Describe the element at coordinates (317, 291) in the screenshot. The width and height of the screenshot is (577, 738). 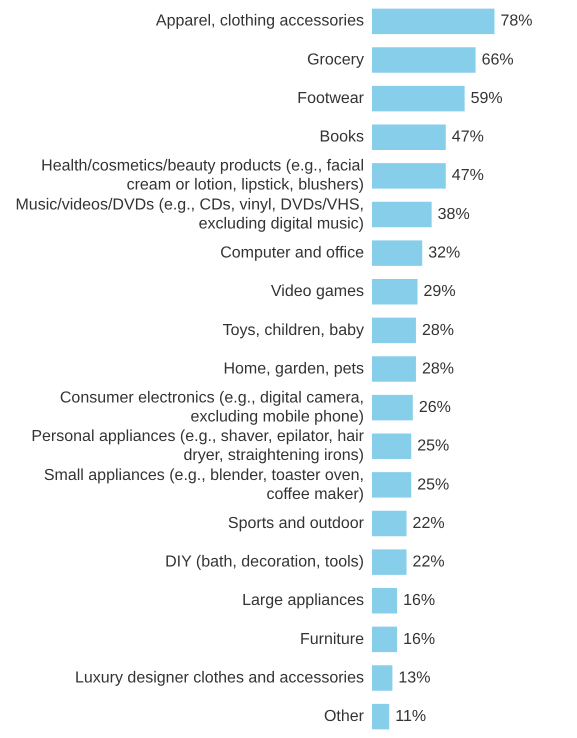
I see `y-tick-label: Video games` at that location.